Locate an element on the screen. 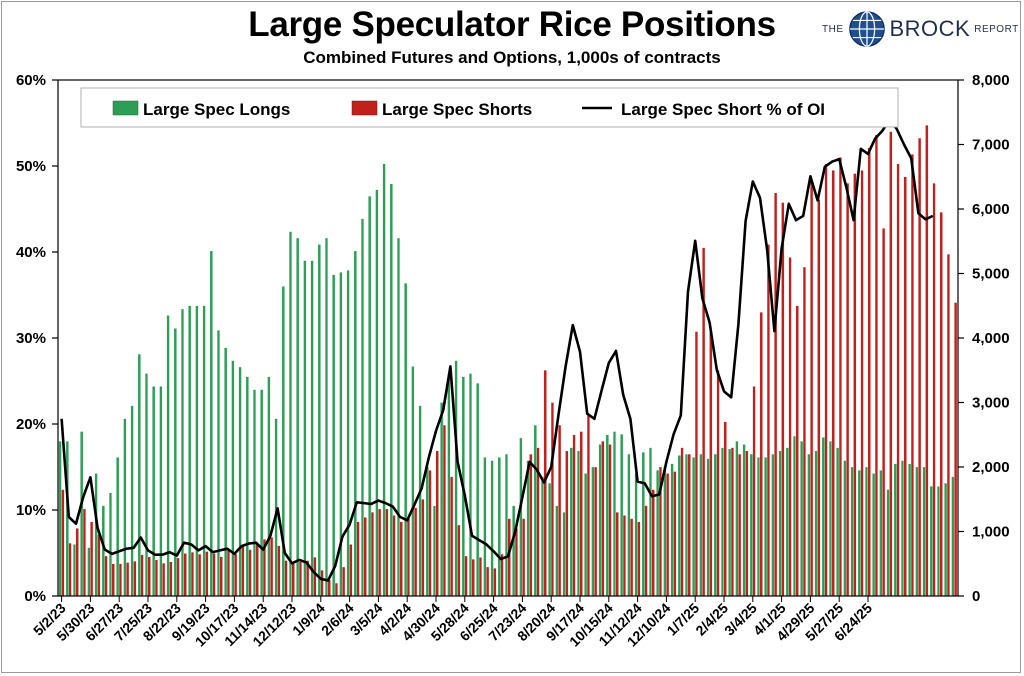 The width and height of the screenshot is (1024, 676). y-left-tick-label: 60% is located at coordinates (31, 80).